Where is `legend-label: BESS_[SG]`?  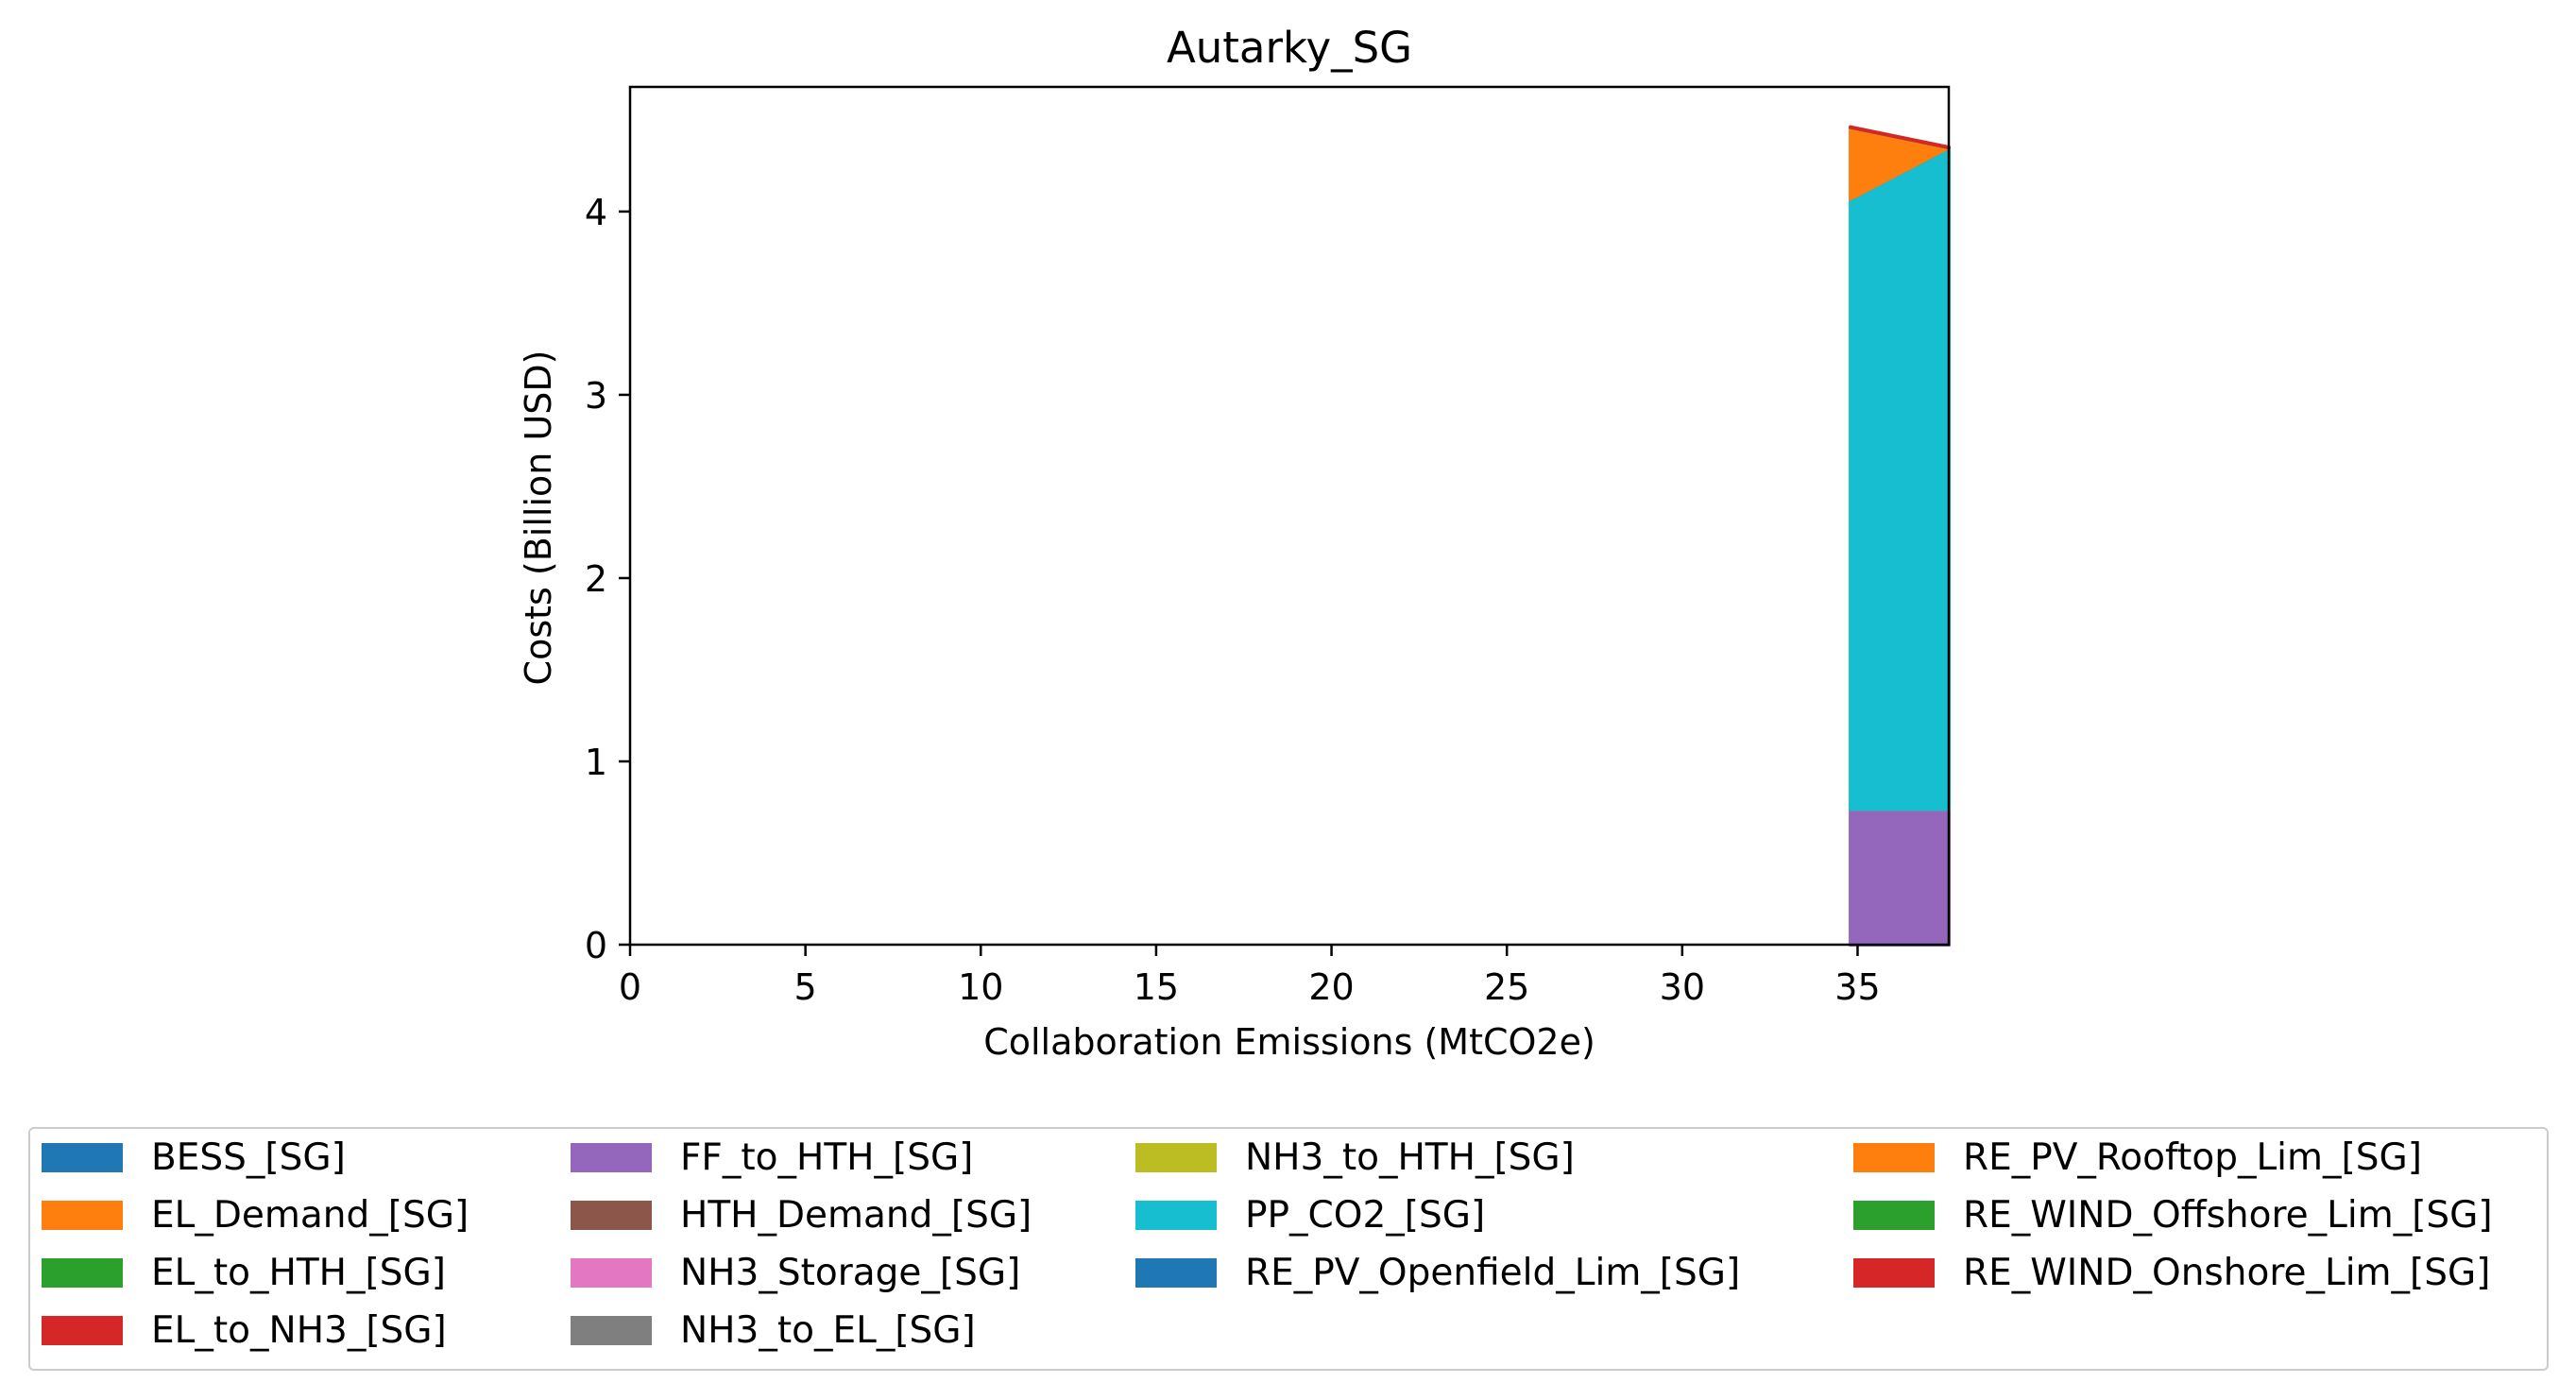
legend-label: BESS_[SG] is located at coordinates (249, 1157).